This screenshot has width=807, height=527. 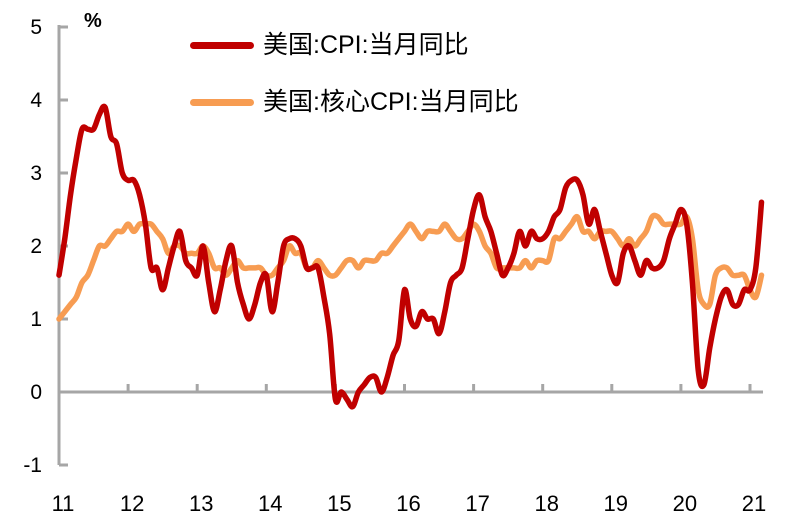 What do you see at coordinates (32, 465) in the screenshot?
I see `y-tick-label: -1` at bounding box center [32, 465].